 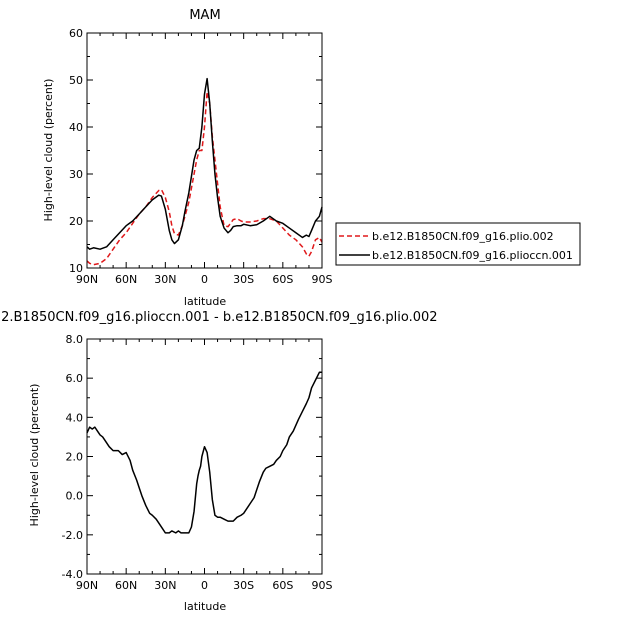 I want to click on top-chart-frame, so click(x=204, y=150).